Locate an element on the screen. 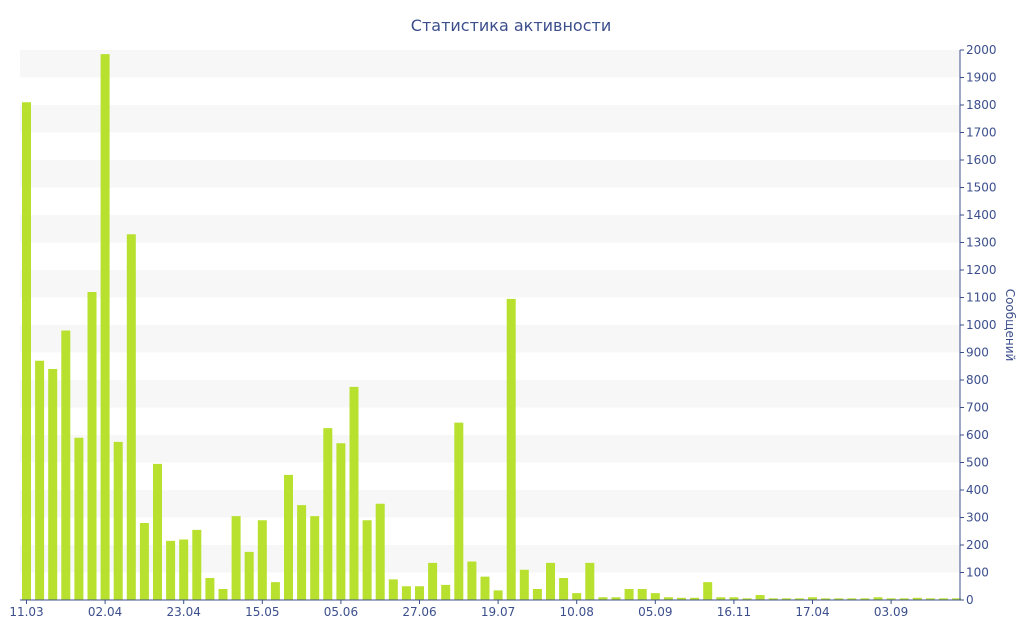 The image size is (1024, 640). y-tick-label: 500 is located at coordinates (977, 463).